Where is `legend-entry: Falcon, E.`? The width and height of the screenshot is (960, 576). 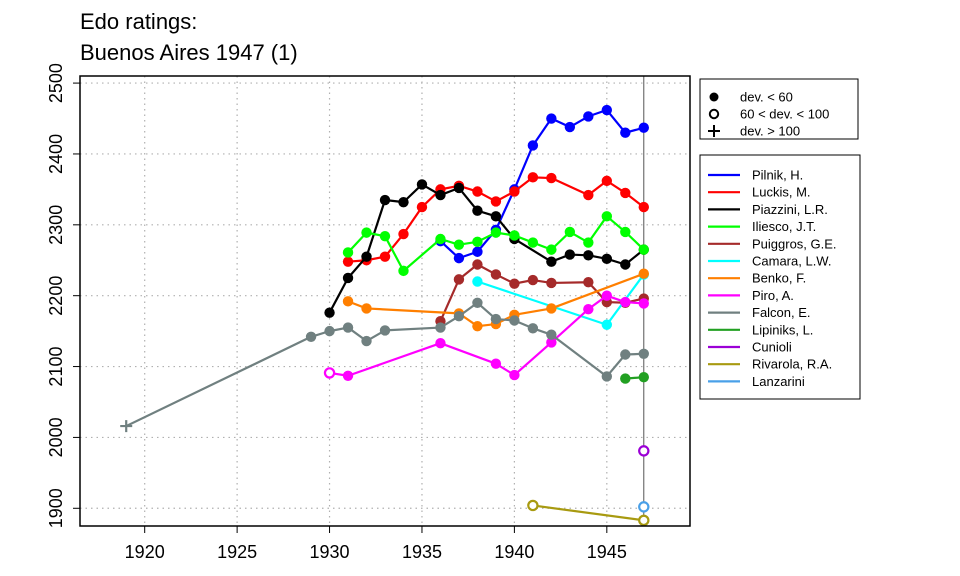 legend-entry: Falcon, E. is located at coordinates (781, 312).